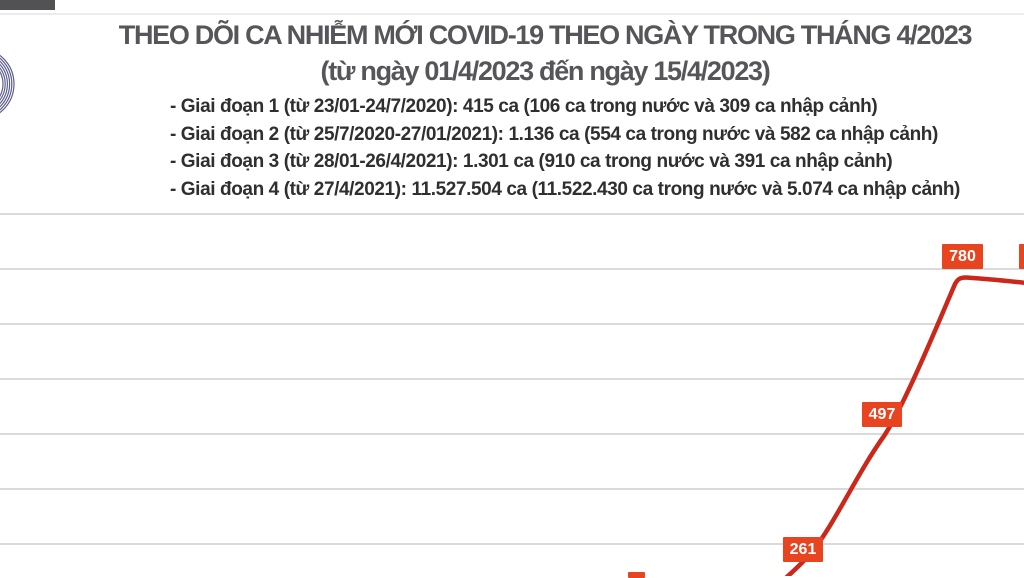  I want to click on data-label-261: 261, so click(803, 549).